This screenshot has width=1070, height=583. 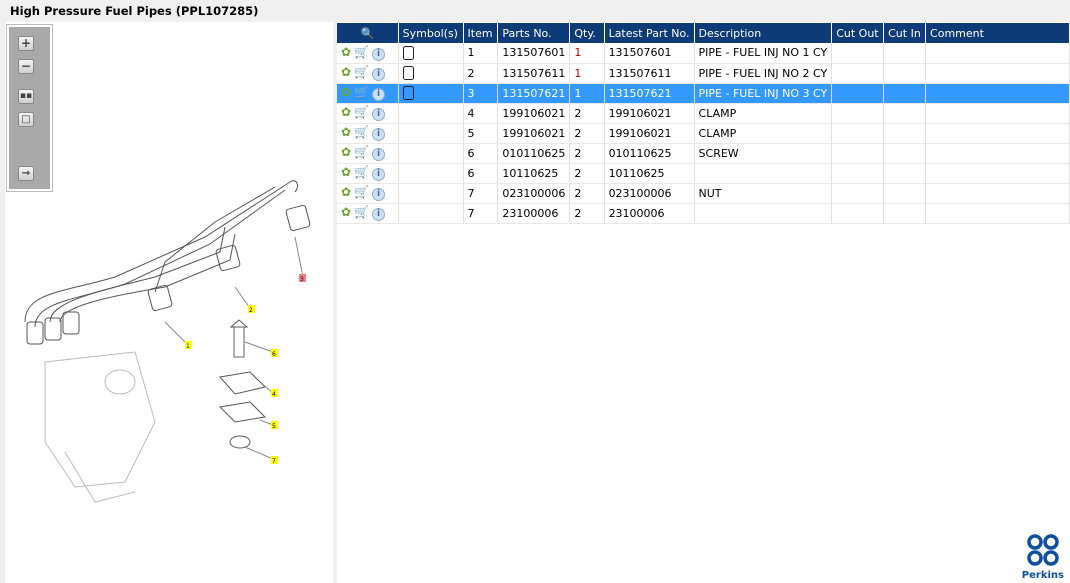 What do you see at coordinates (26, 96) in the screenshot?
I see `fit-view-button: ▪▪` at bounding box center [26, 96].